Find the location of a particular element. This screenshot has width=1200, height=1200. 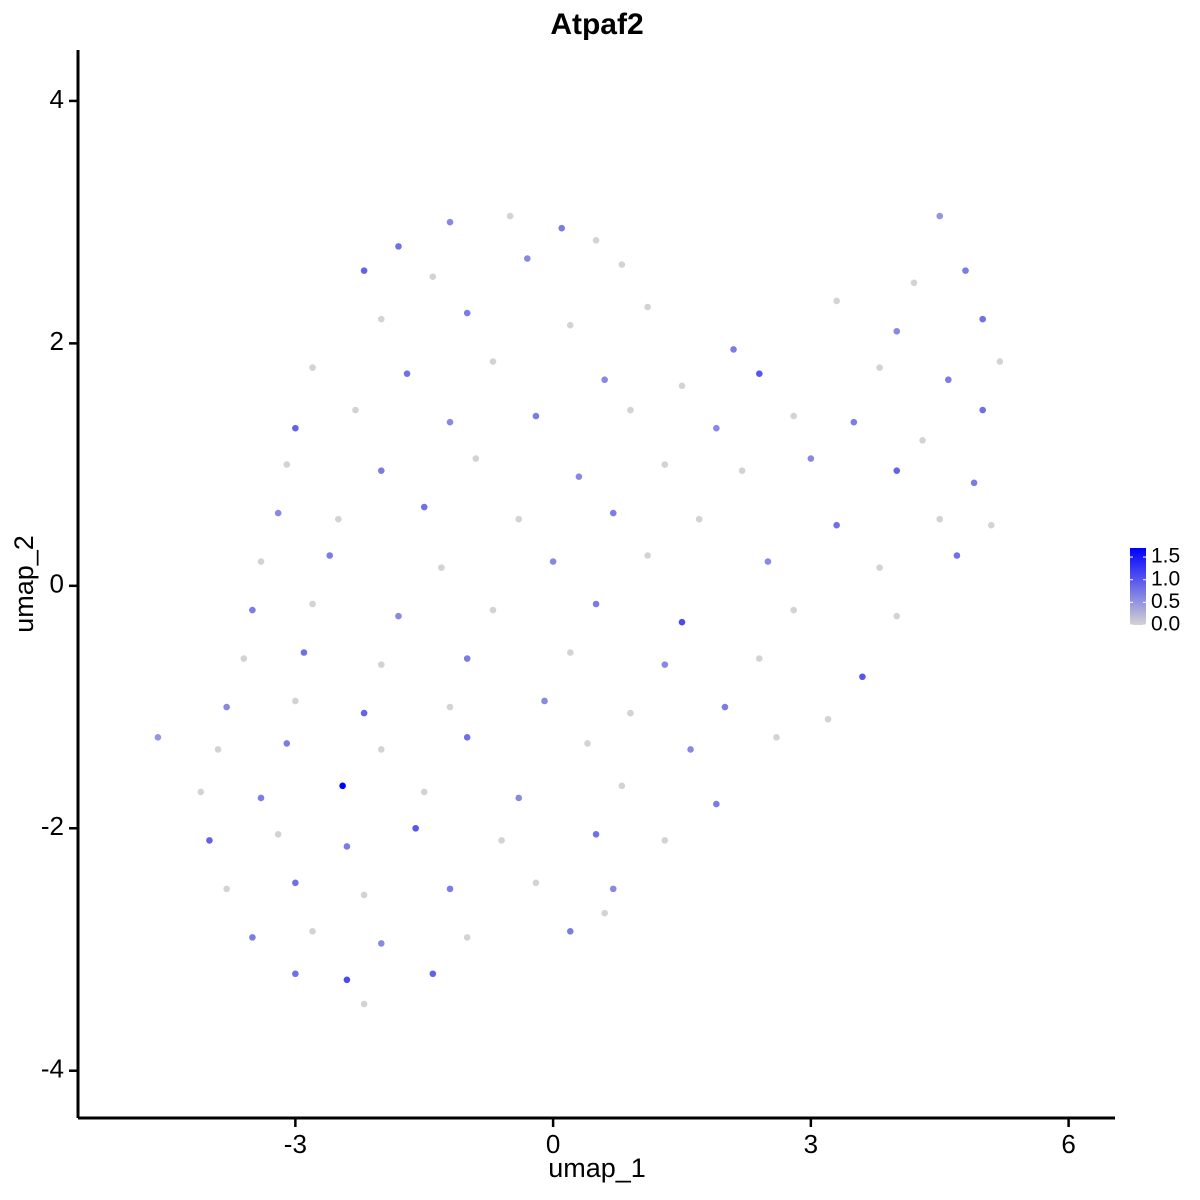

y-tick-label: 4 is located at coordinates (57, 99).